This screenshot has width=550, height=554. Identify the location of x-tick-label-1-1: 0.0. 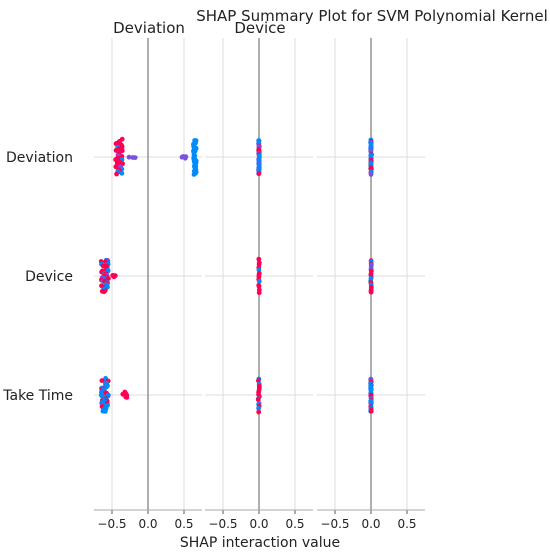
(258, 524).